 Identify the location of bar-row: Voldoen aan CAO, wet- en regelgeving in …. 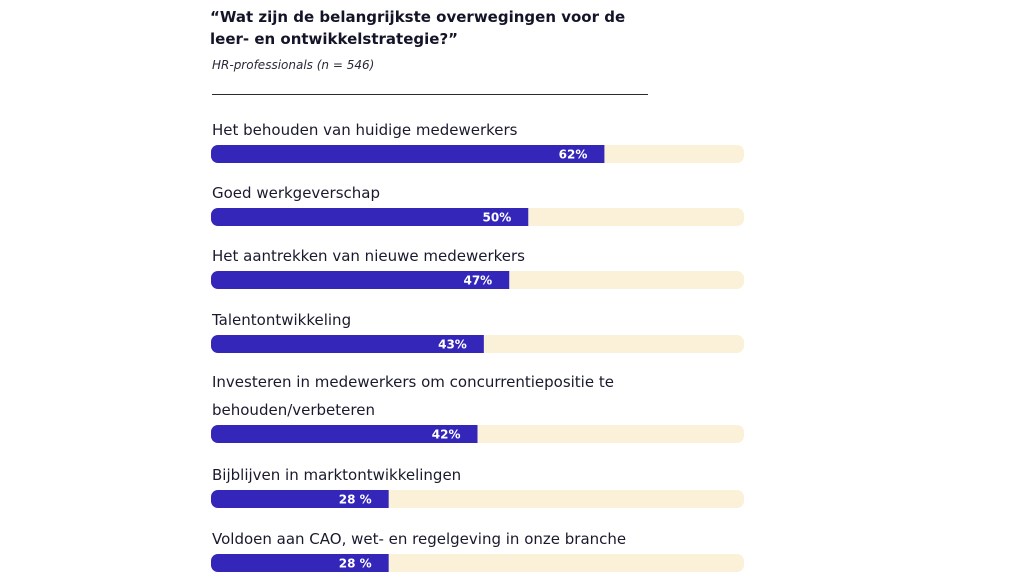
(477, 551).